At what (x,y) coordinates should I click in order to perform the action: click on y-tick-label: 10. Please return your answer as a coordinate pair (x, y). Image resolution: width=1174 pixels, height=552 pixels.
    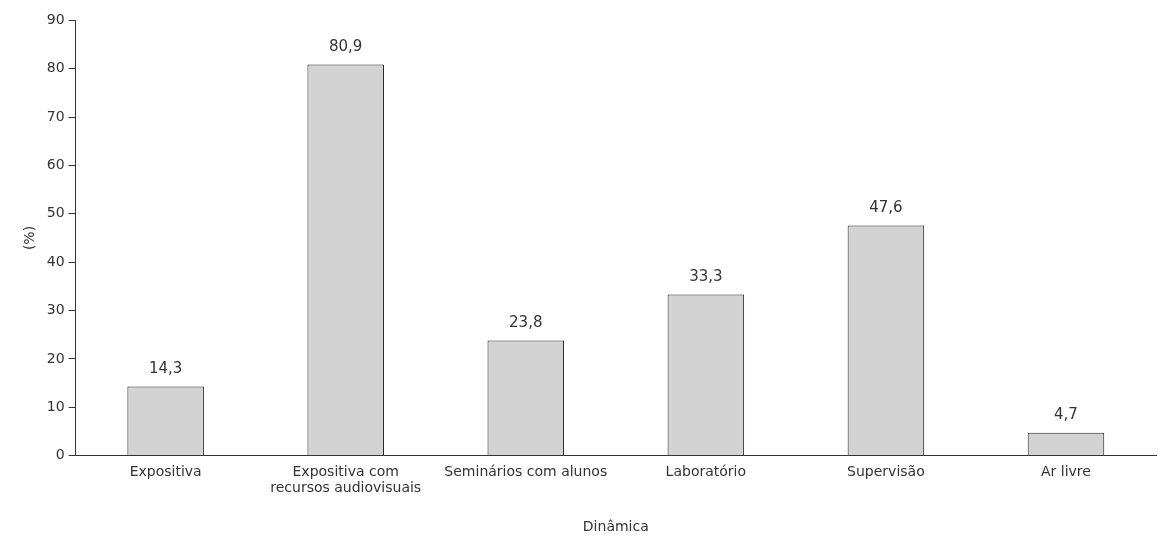
    Looking at the image, I should click on (55, 405).